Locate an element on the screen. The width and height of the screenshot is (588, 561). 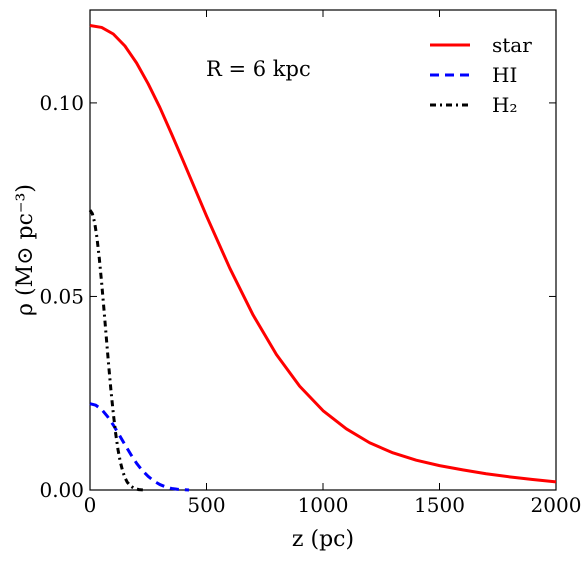
legend: star HI H₂ is located at coordinates (481, 75).